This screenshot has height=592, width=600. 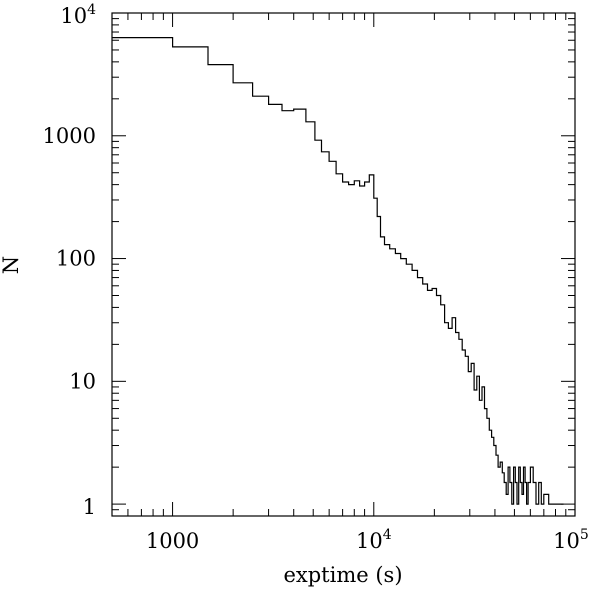 What do you see at coordinates (172, 541) in the screenshot?
I see `x-tick-label: 1000` at bounding box center [172, 541].